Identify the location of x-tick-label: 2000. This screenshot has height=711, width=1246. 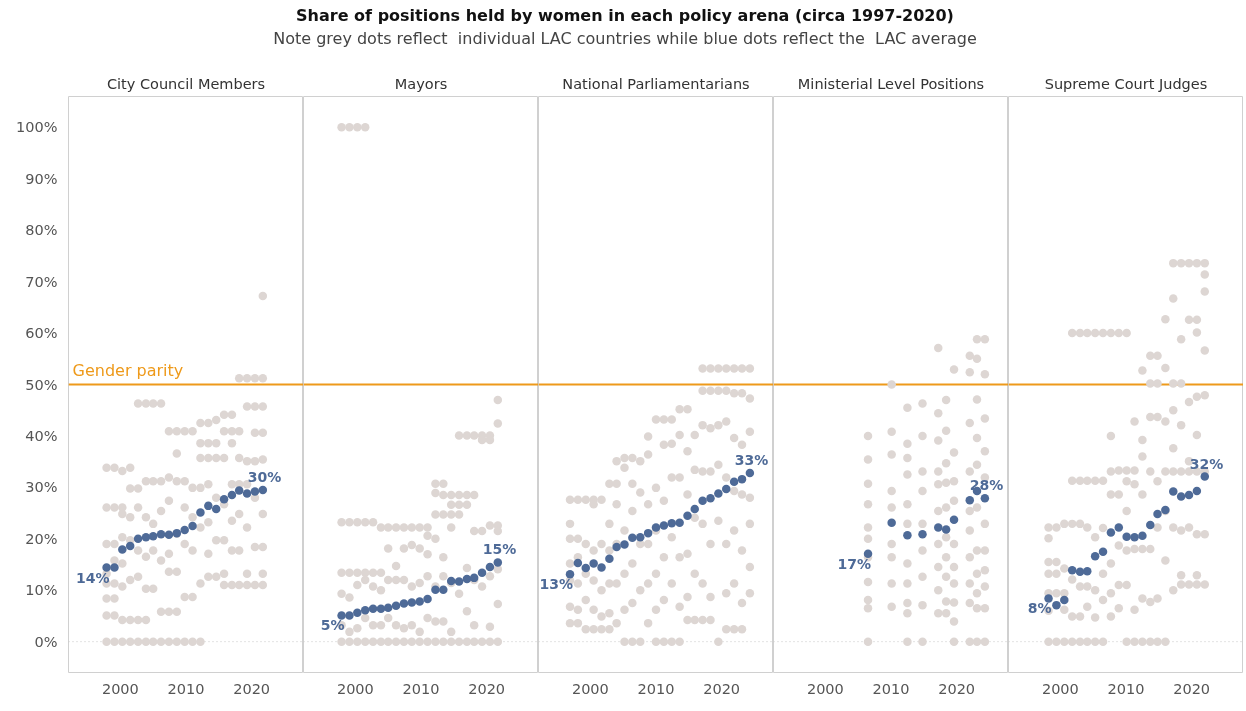
(355, 688).